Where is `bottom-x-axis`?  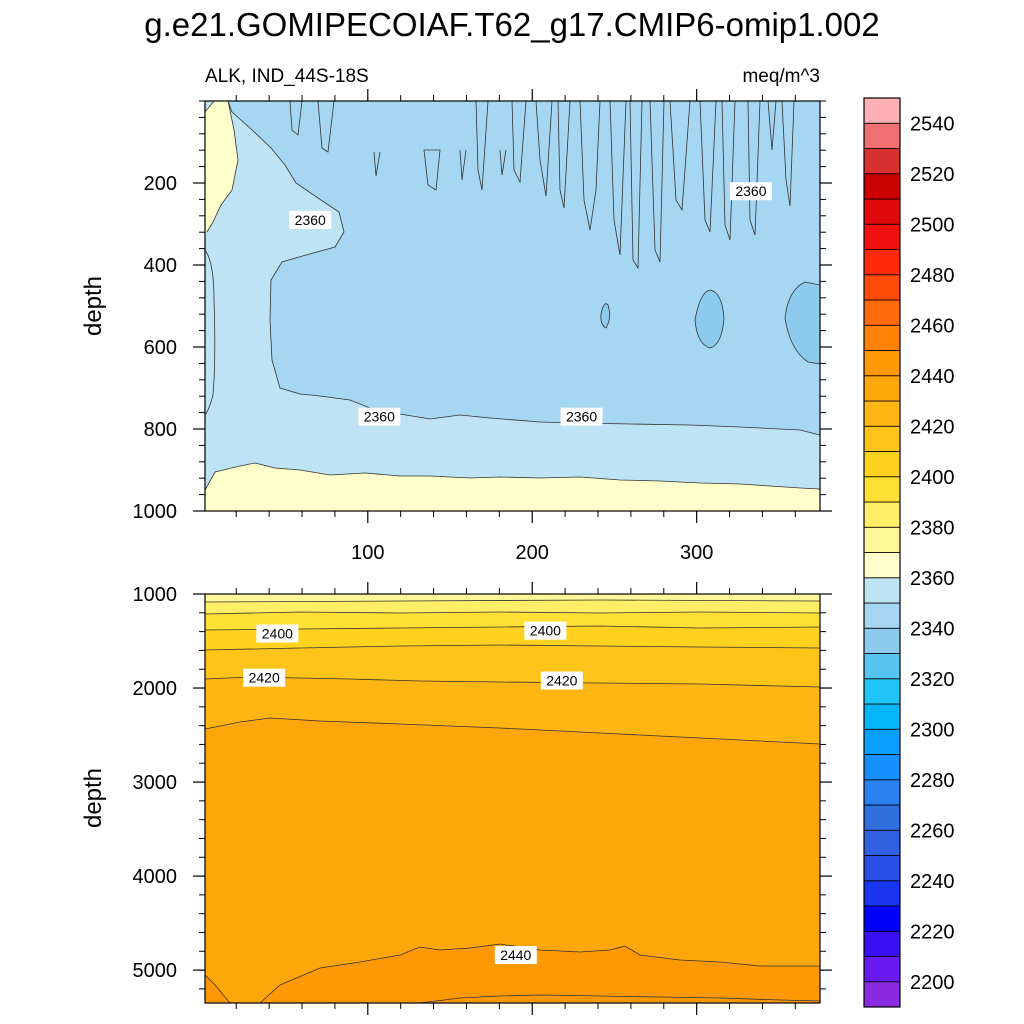 bottom-x-axis is located at coordinates (532, 798).